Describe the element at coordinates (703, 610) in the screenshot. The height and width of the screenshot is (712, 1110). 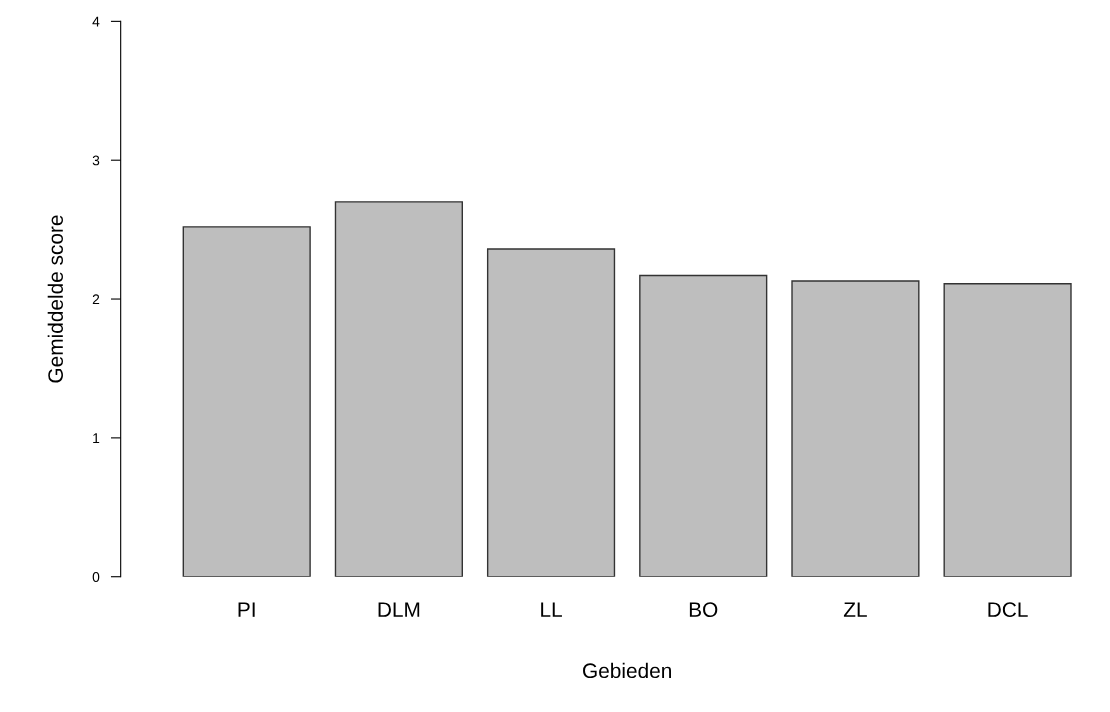
I see `x-tick-label: BO` at that location.